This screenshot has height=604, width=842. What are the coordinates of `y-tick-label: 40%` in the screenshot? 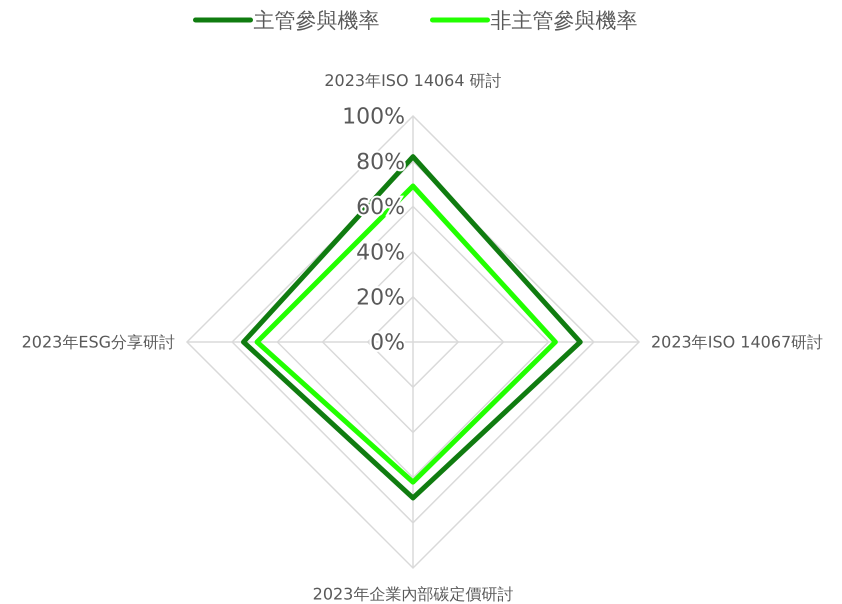 It's located at (380, 253).